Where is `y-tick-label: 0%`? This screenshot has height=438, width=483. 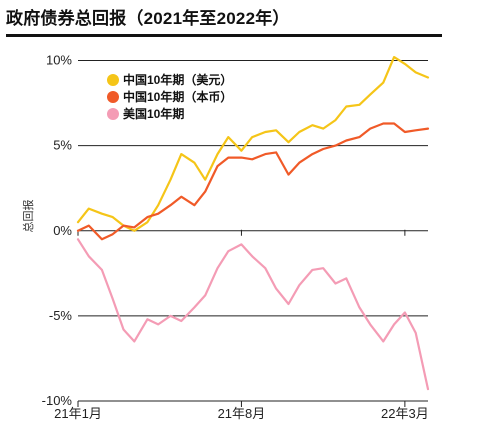 y-tick-label: 0% is located at coordinates (62, 230).